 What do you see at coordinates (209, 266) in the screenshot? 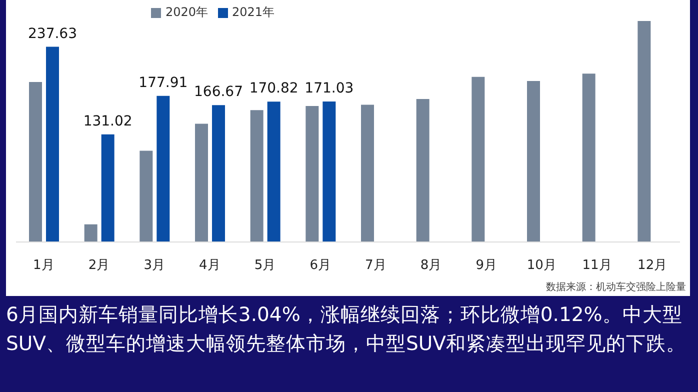
I see `x-tick-label: 4月` at bounding box center [209, 266].